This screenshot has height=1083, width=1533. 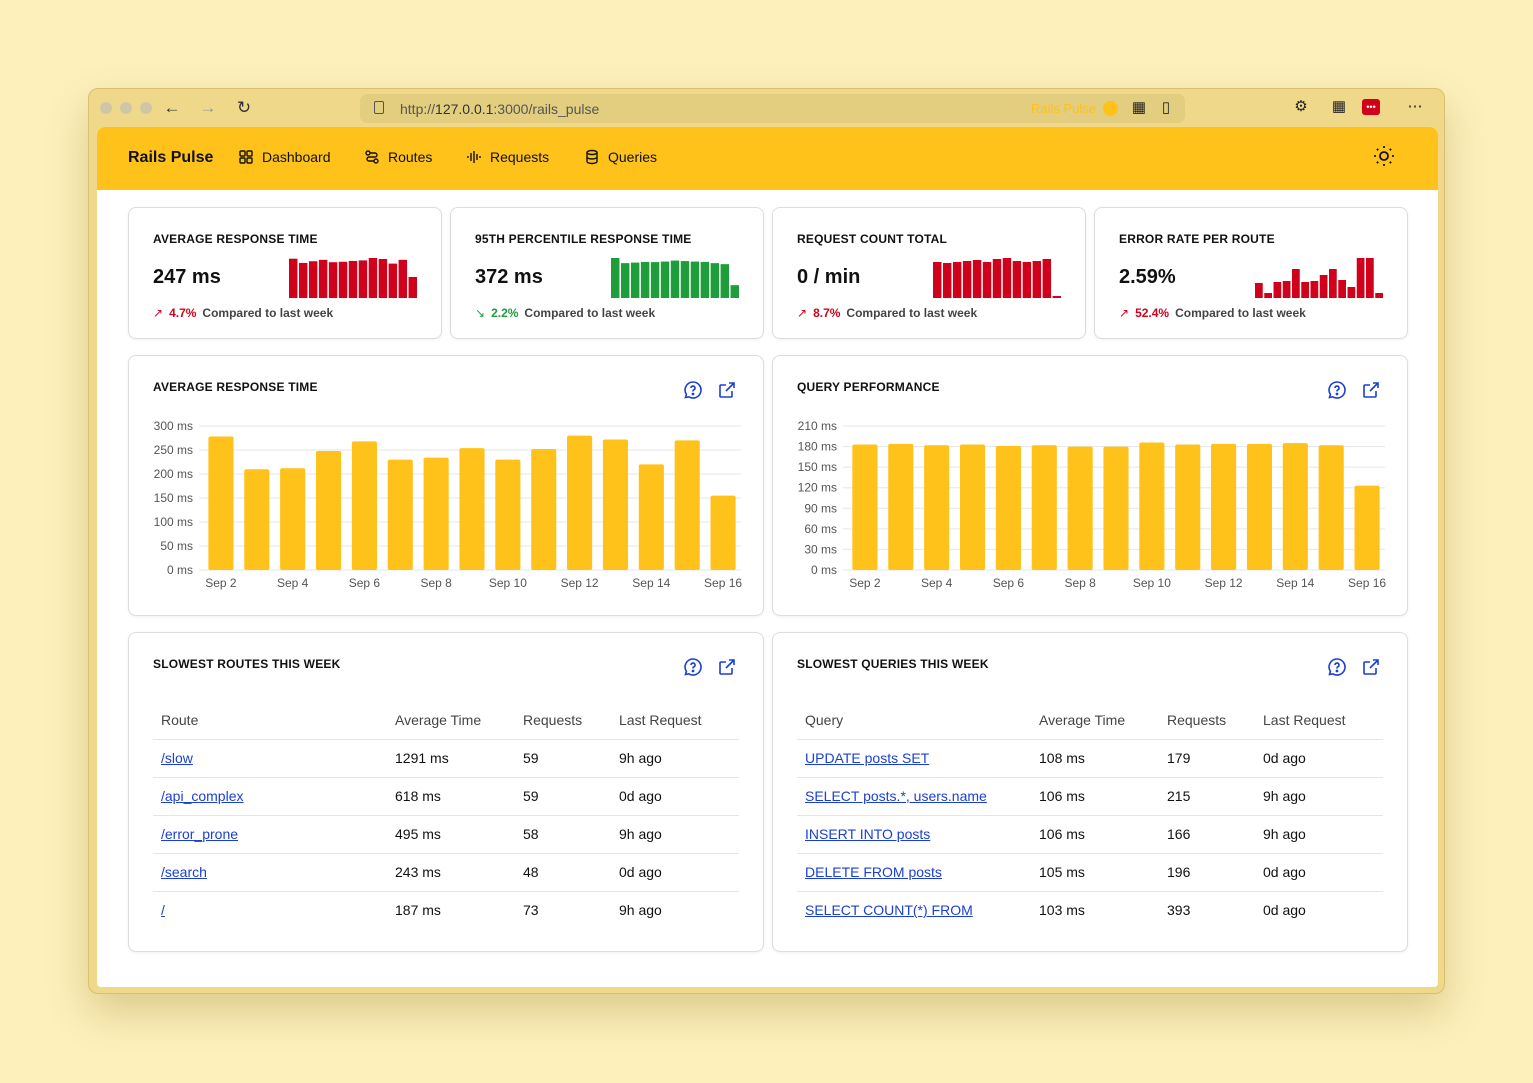 I want to click on table-row: INSERT INTO posts 106 ms 166 9h ago, so click(x=1090, y=834).